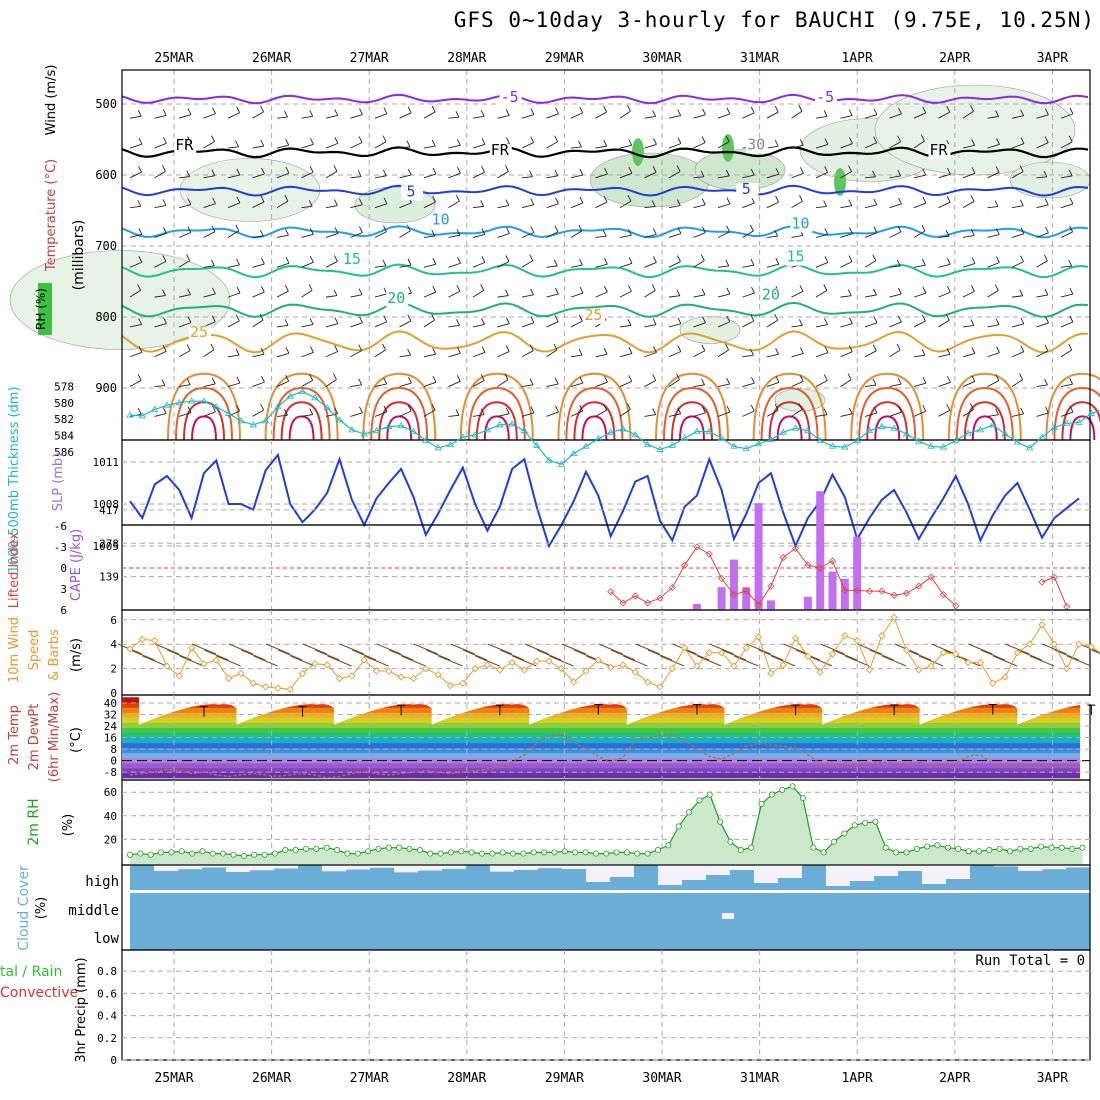  I want to click on pressure-axis-label: (millibars), so click(79, 255).